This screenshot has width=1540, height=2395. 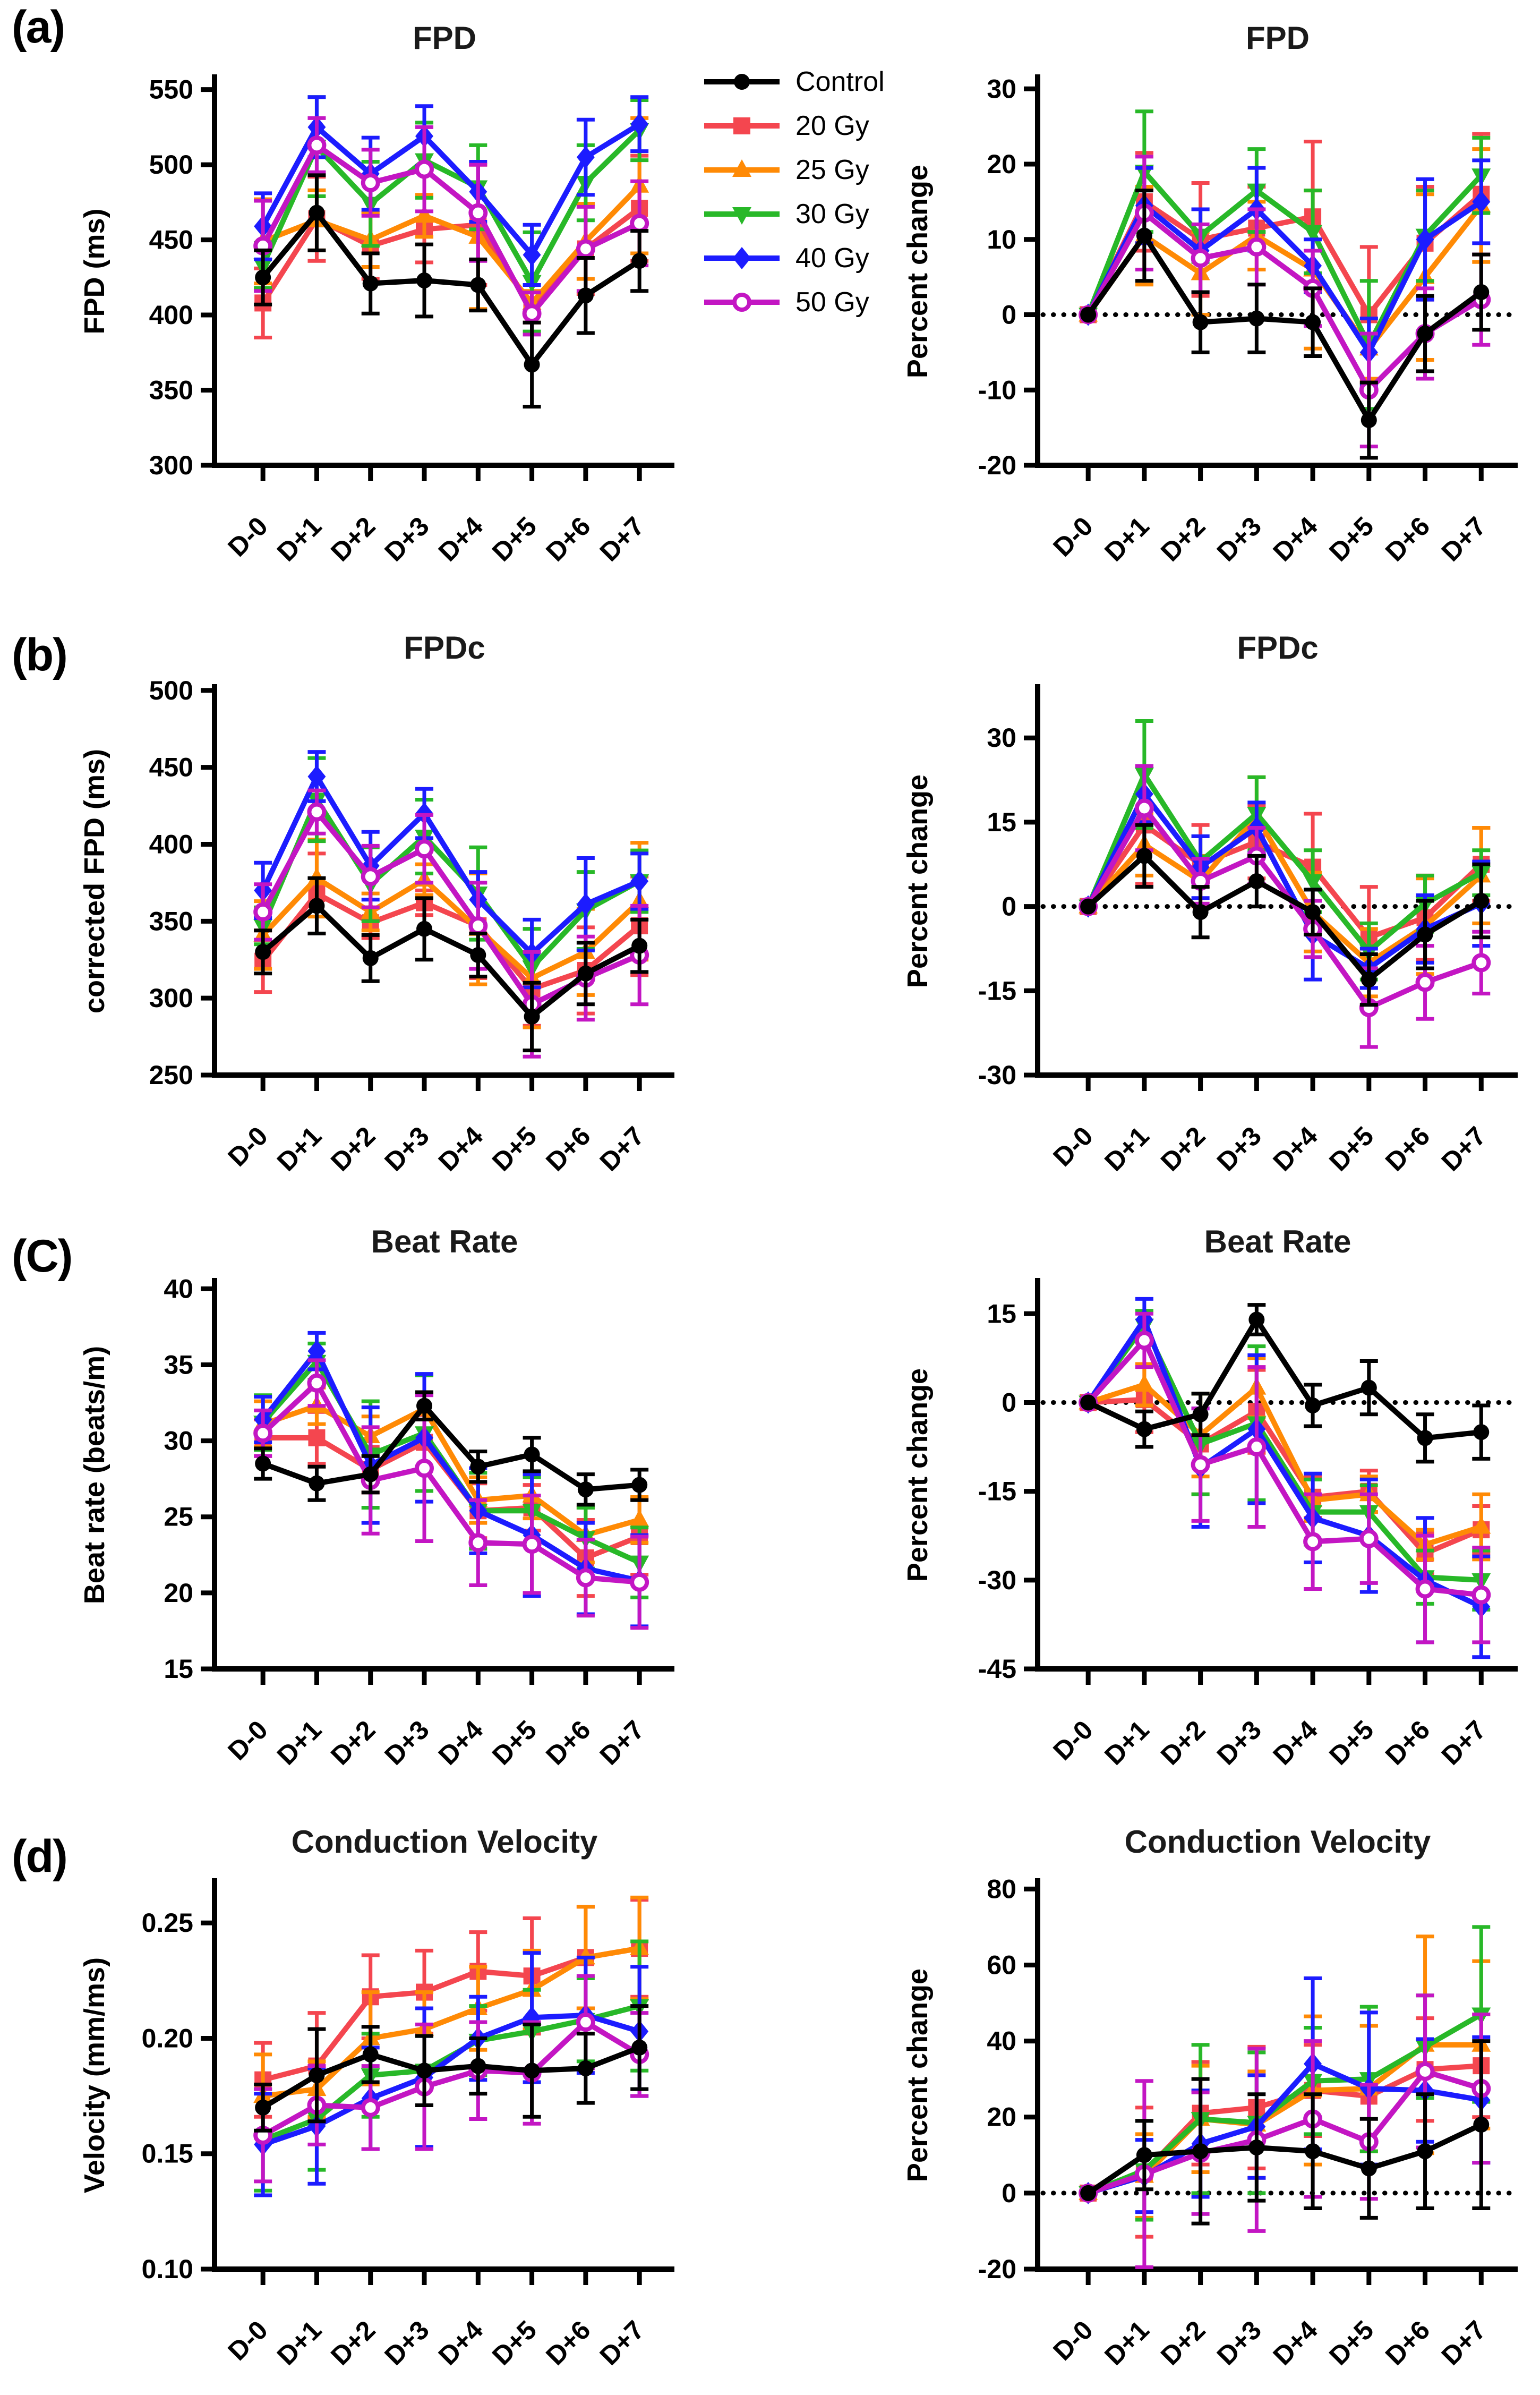 What do you see at coordinates (997, 1580) in the screenshot?
I see `svg-text: -30` at bounding box center [997, 1580].